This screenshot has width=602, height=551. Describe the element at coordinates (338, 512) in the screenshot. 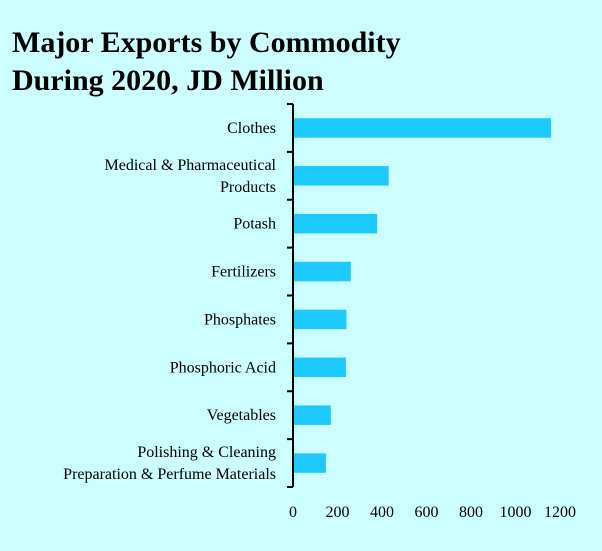

I see `x-tick-label-1: 200` at that location.